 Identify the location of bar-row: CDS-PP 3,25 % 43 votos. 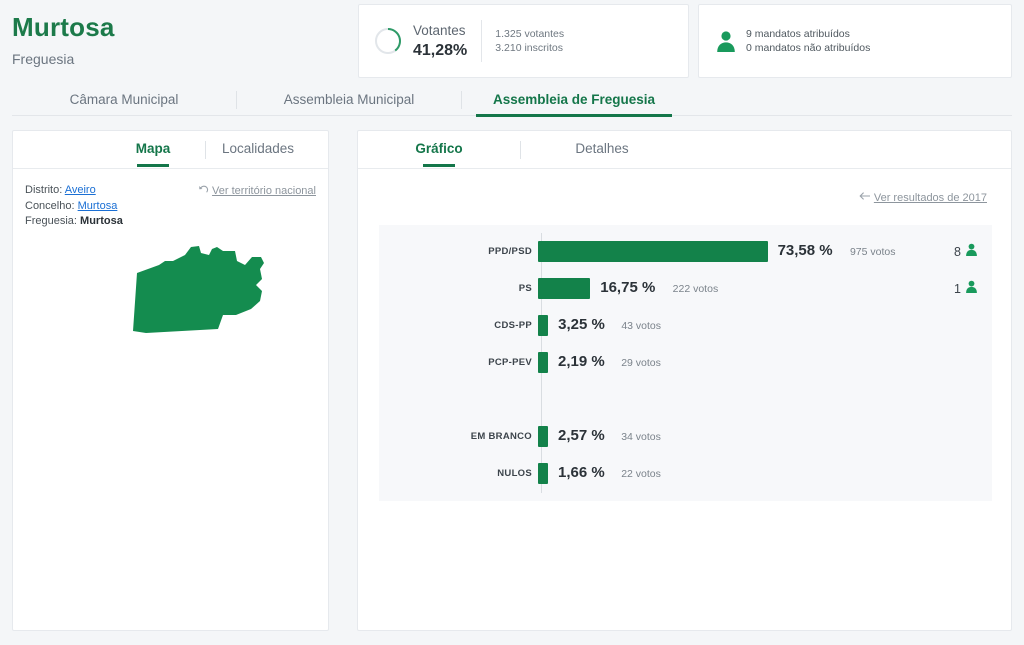
(685, 325).